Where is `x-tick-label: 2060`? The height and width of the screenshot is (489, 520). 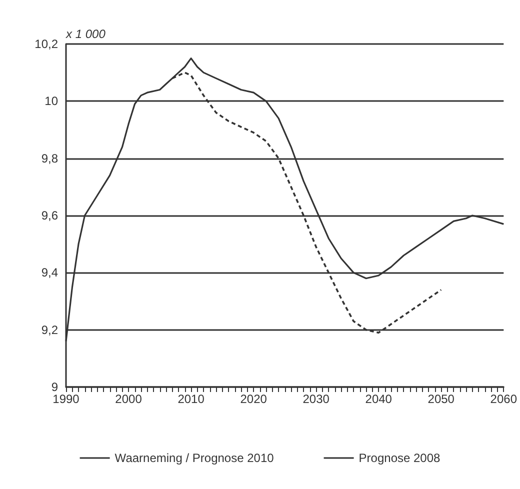 x-tick-label: 2060 is located at coordinates (504, 399).